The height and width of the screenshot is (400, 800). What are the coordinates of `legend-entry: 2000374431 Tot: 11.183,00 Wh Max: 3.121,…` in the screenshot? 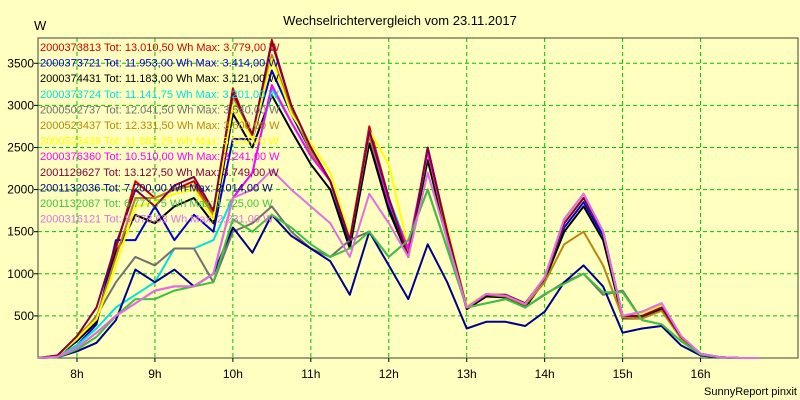 It's located at (159, 79).